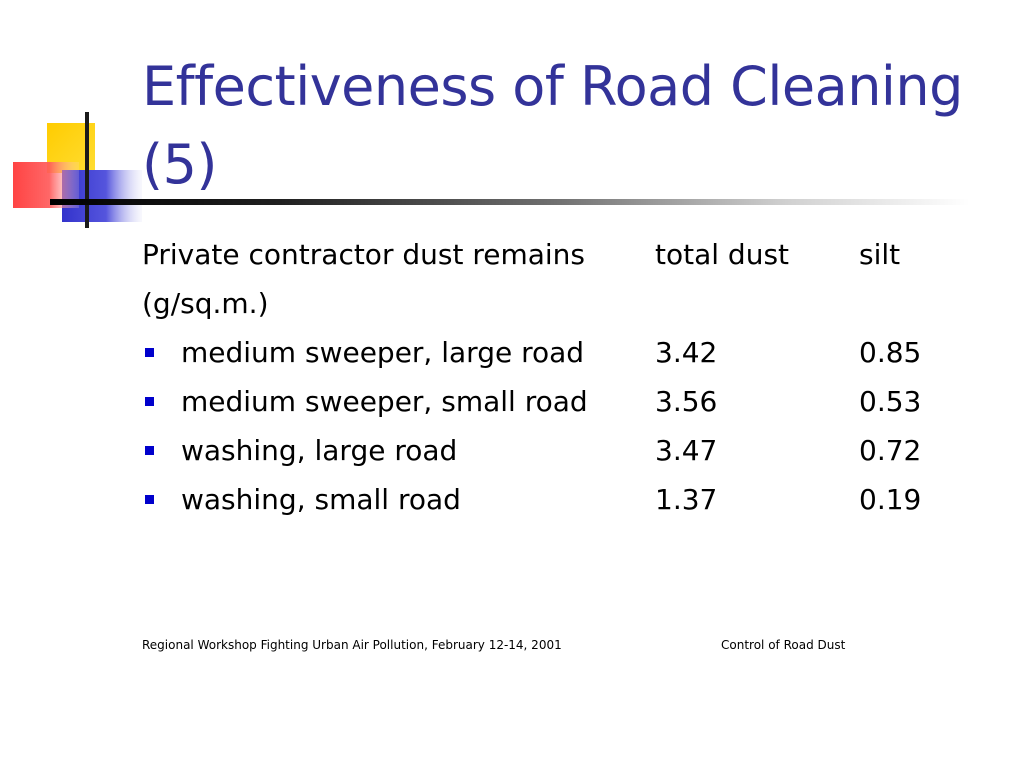 The image size is (1024, 768). What do you see at coordinates (319, 450) in the screenshot?
I see `row-label: washing, large road` at bounding box center [319, 450].